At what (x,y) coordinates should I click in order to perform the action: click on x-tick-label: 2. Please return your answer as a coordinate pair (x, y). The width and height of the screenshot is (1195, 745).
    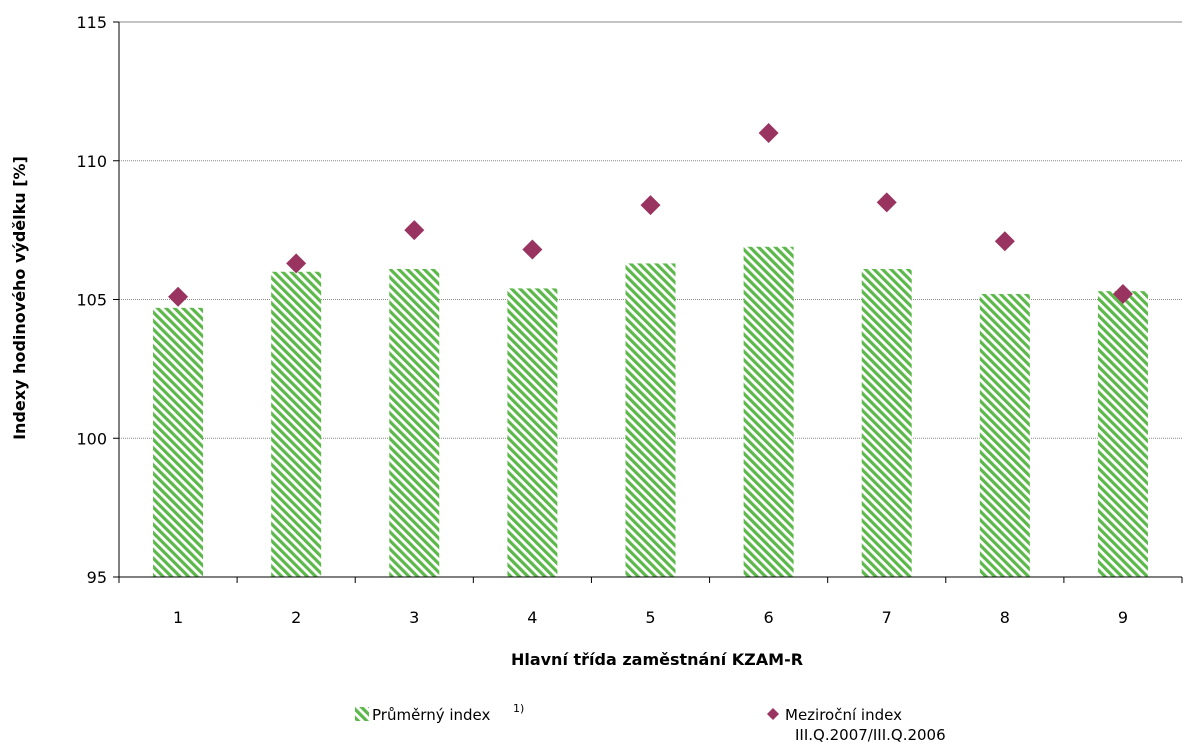
    Looking at the image, I should click on (296, 617).